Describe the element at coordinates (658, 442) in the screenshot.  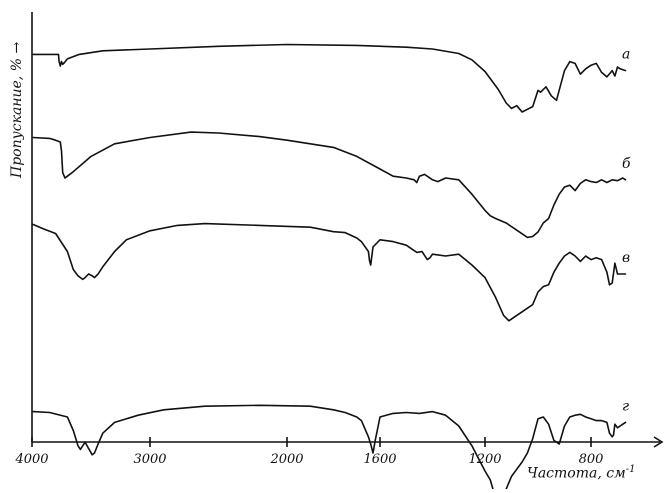
I see `x-axis-arrow` at that location.